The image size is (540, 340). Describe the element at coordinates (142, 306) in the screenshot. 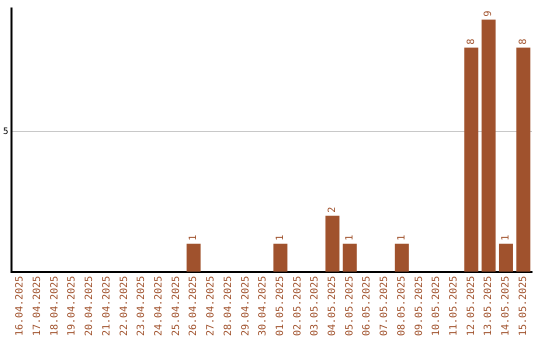

I see `x-tick-label: 23.04.2025` at that location.